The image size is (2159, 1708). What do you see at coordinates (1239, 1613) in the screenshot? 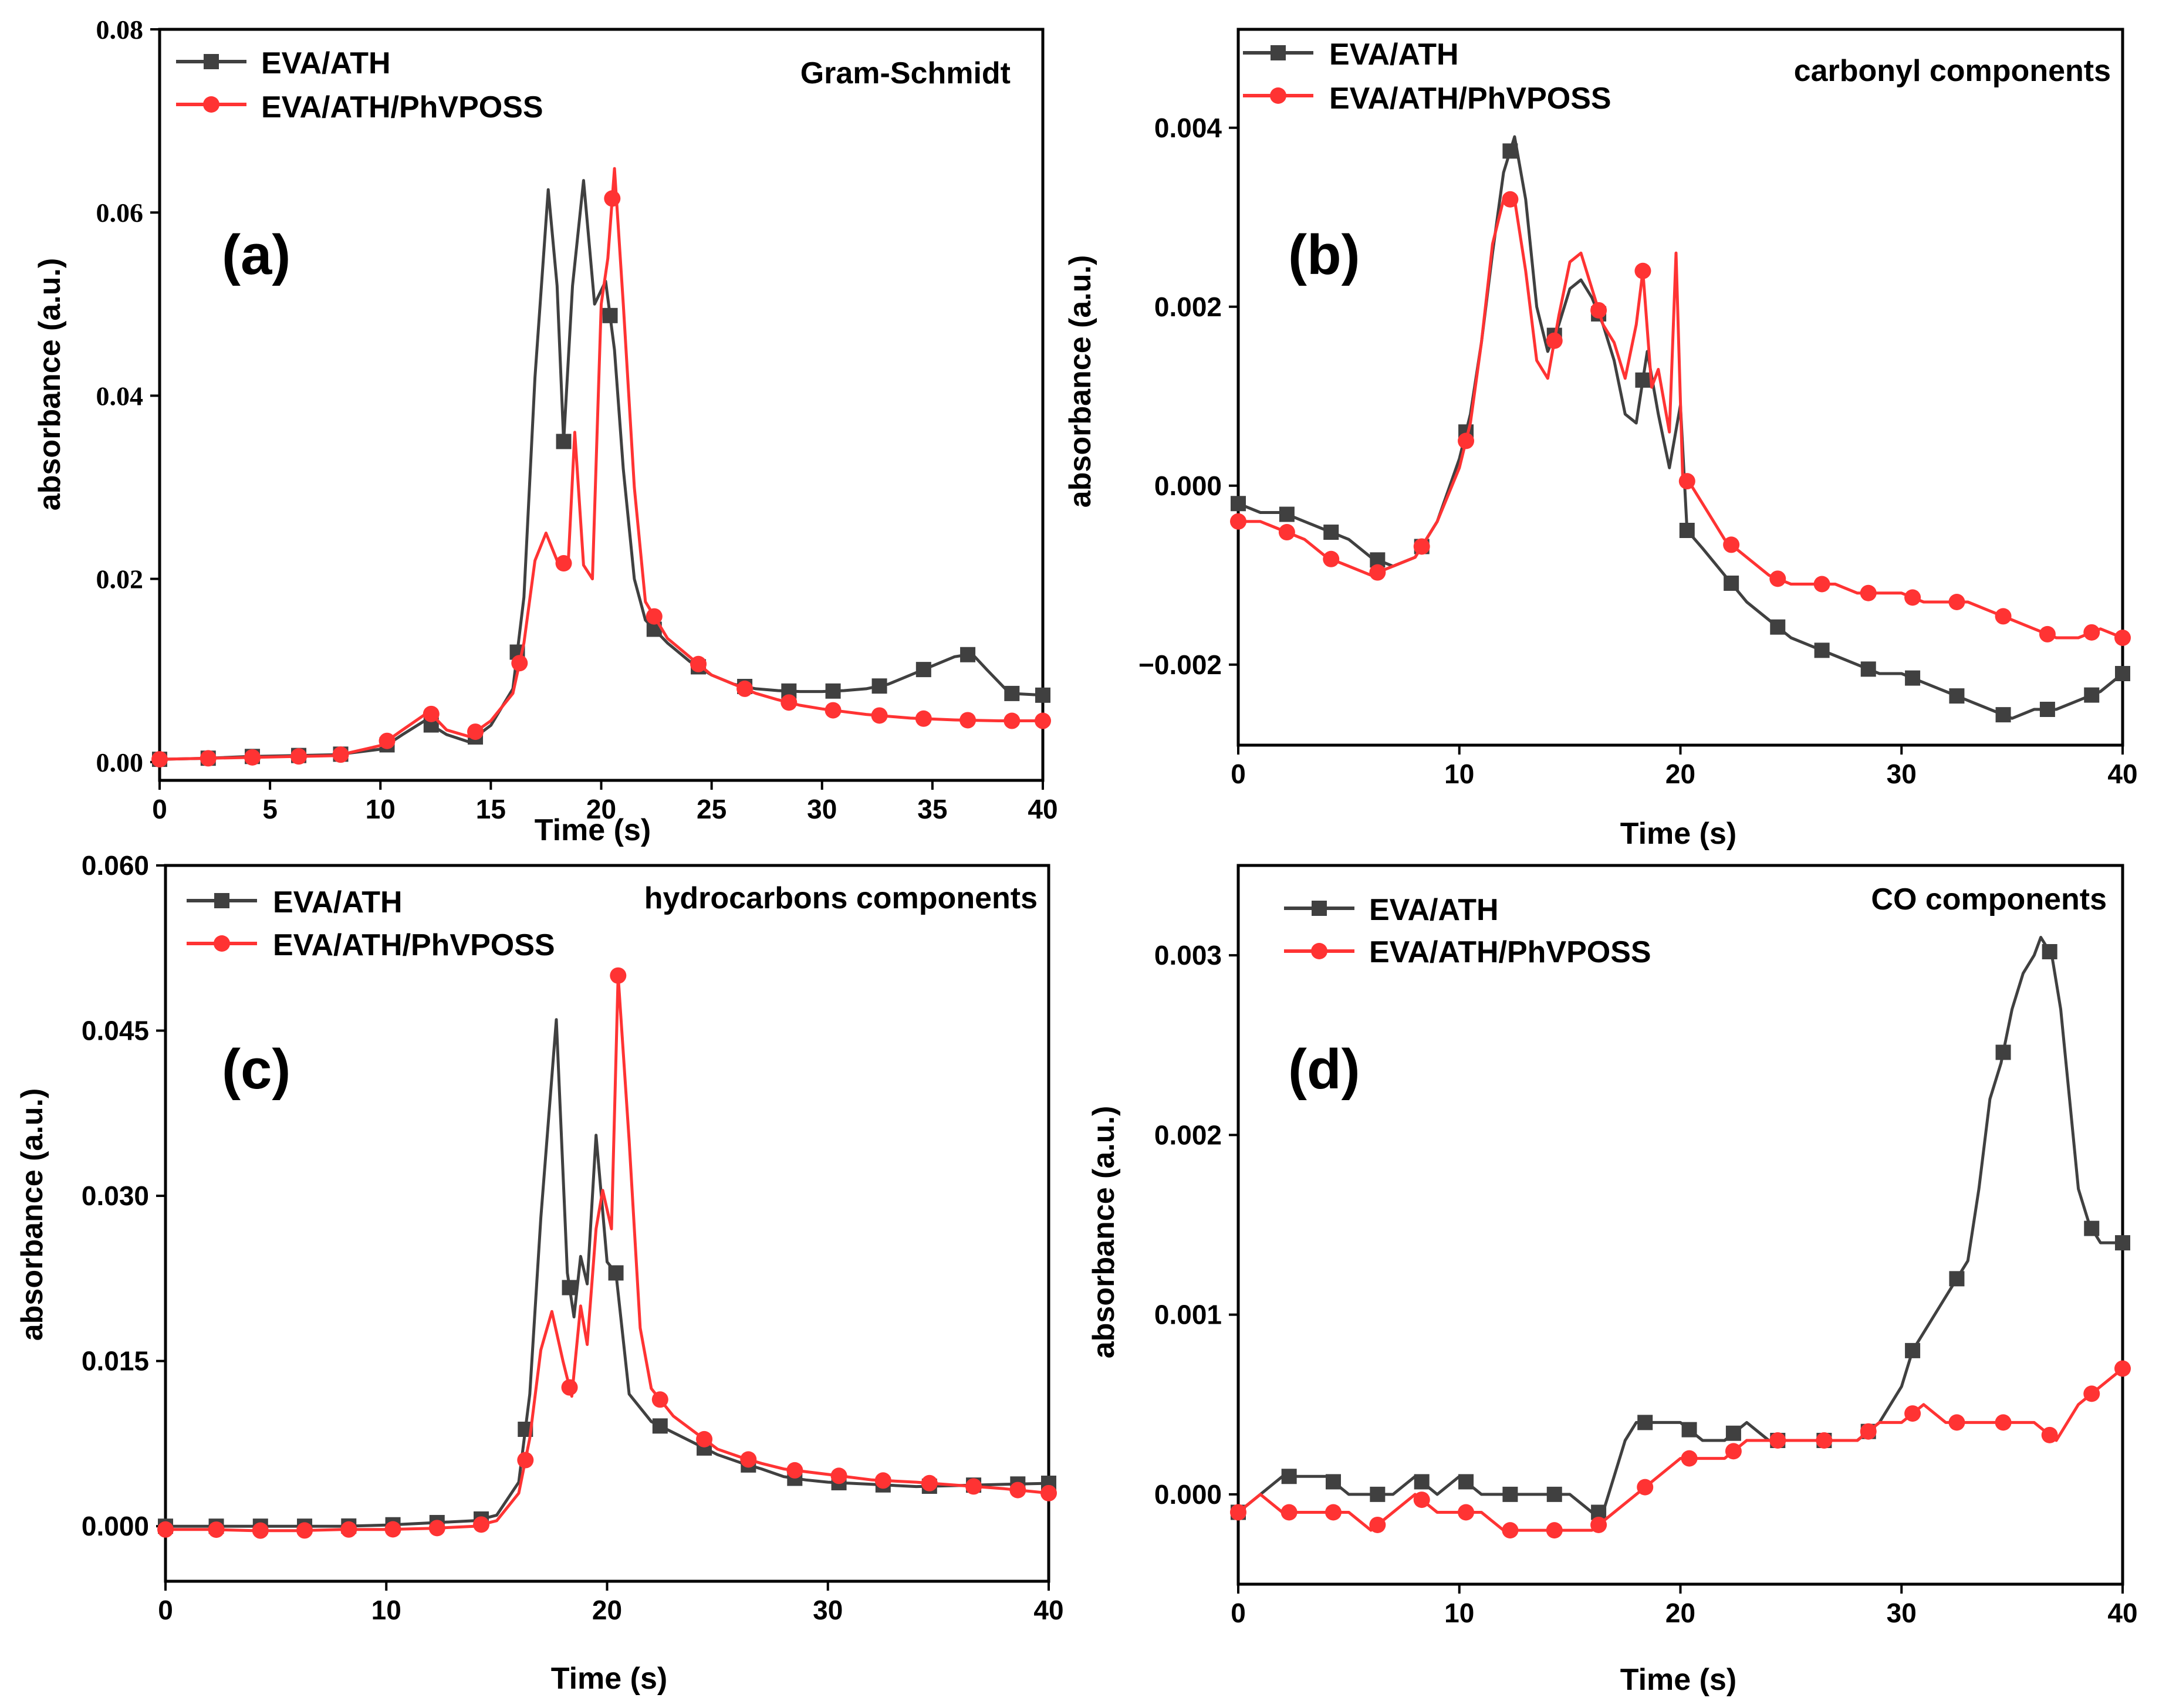
I see `panel-d-x-tick-label: 0` at bounding box center [1239, 1613].